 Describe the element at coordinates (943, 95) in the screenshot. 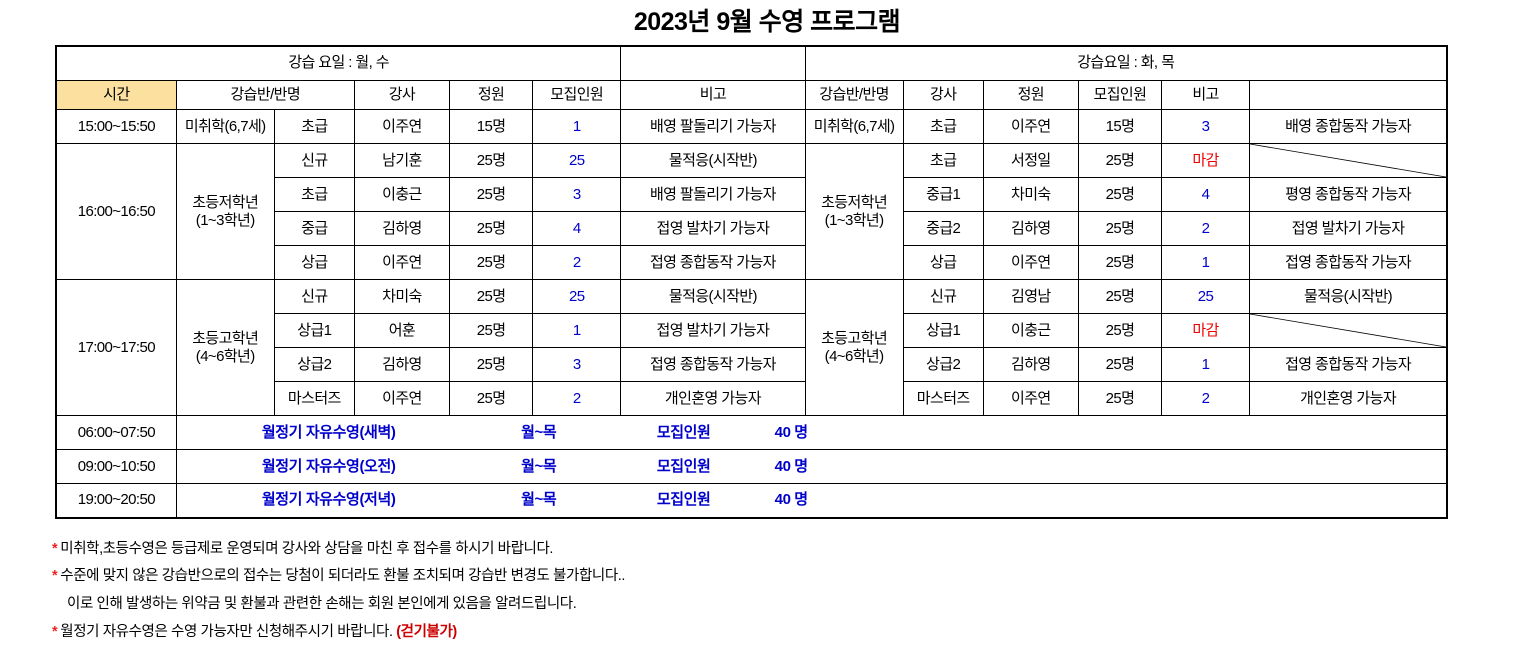

I see `header-instructor-right: 강사` at that location.